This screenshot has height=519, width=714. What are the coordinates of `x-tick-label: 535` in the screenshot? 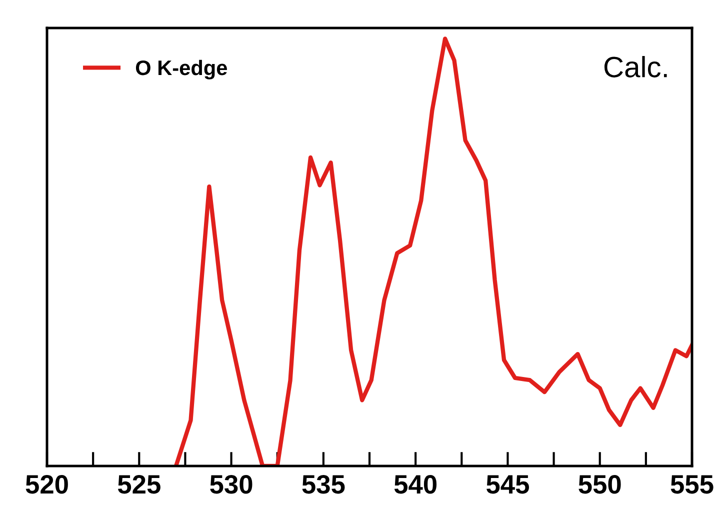 It's located at (323, 484).